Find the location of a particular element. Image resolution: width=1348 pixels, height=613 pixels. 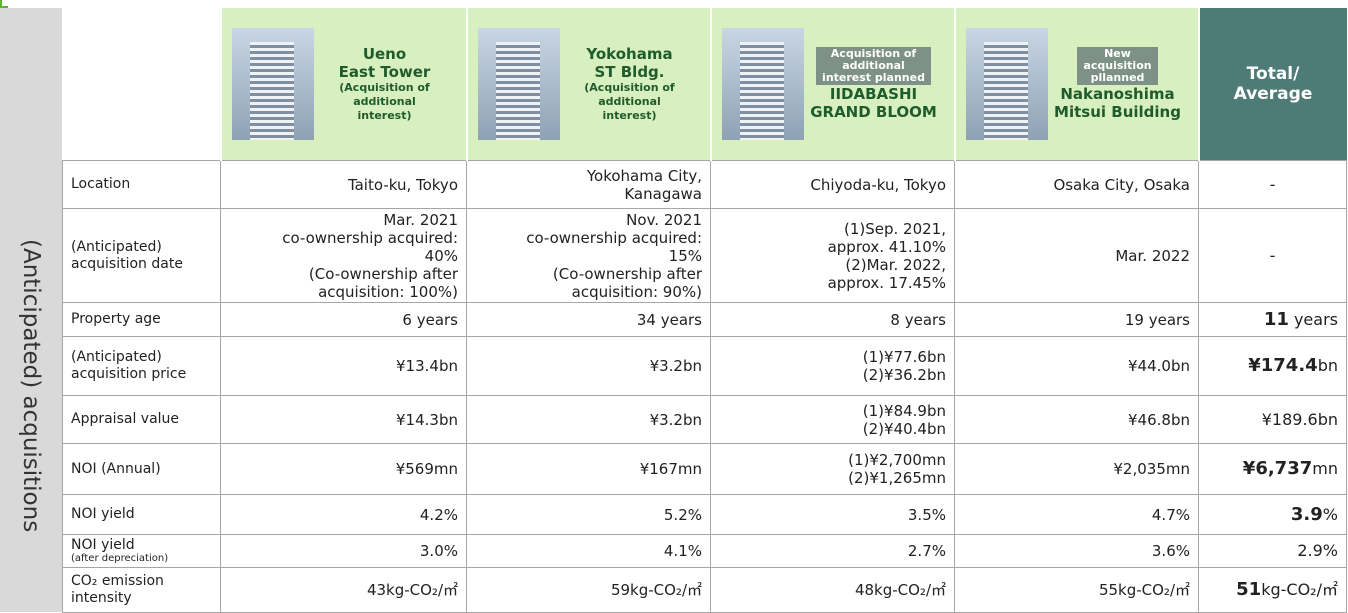

total-bold: ¥174.4 is located at coordinates (1283, 366).